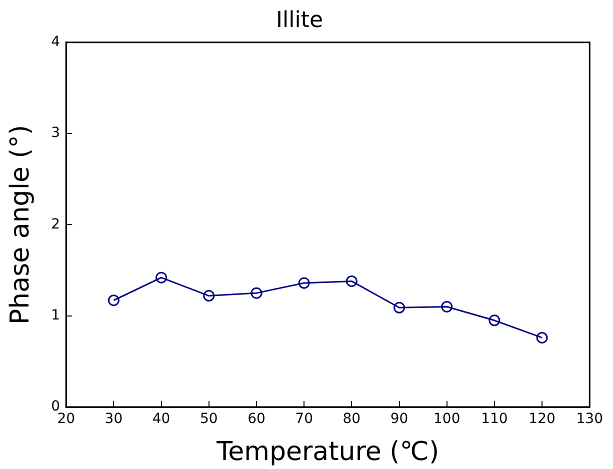  Describe the element at coordinates (66, 419) in the screenshot. I see `x-tick-label: 20` at that location.